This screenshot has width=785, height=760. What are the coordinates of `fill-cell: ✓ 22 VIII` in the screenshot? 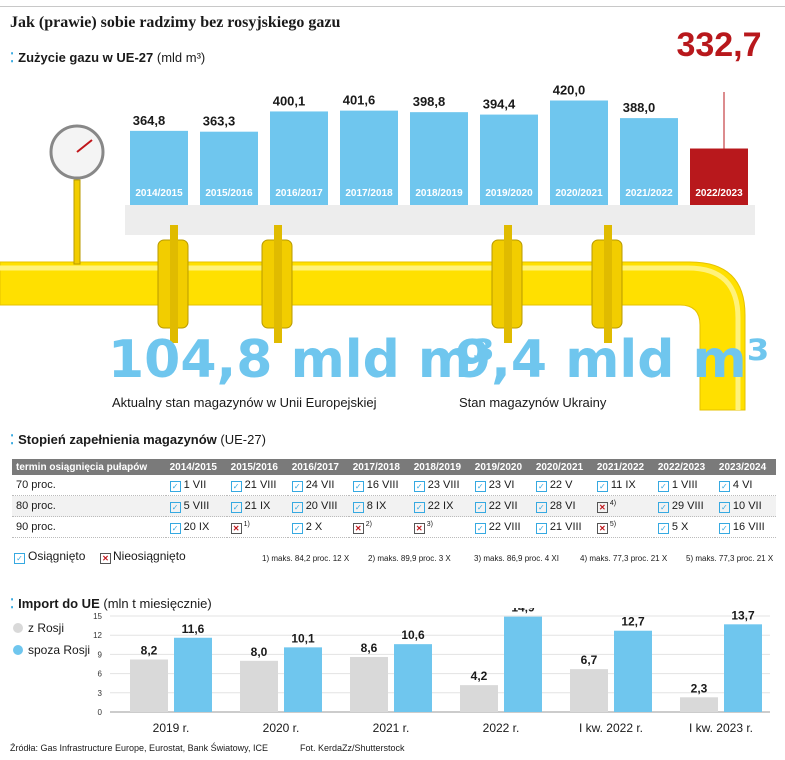 It's located at (501, 527).